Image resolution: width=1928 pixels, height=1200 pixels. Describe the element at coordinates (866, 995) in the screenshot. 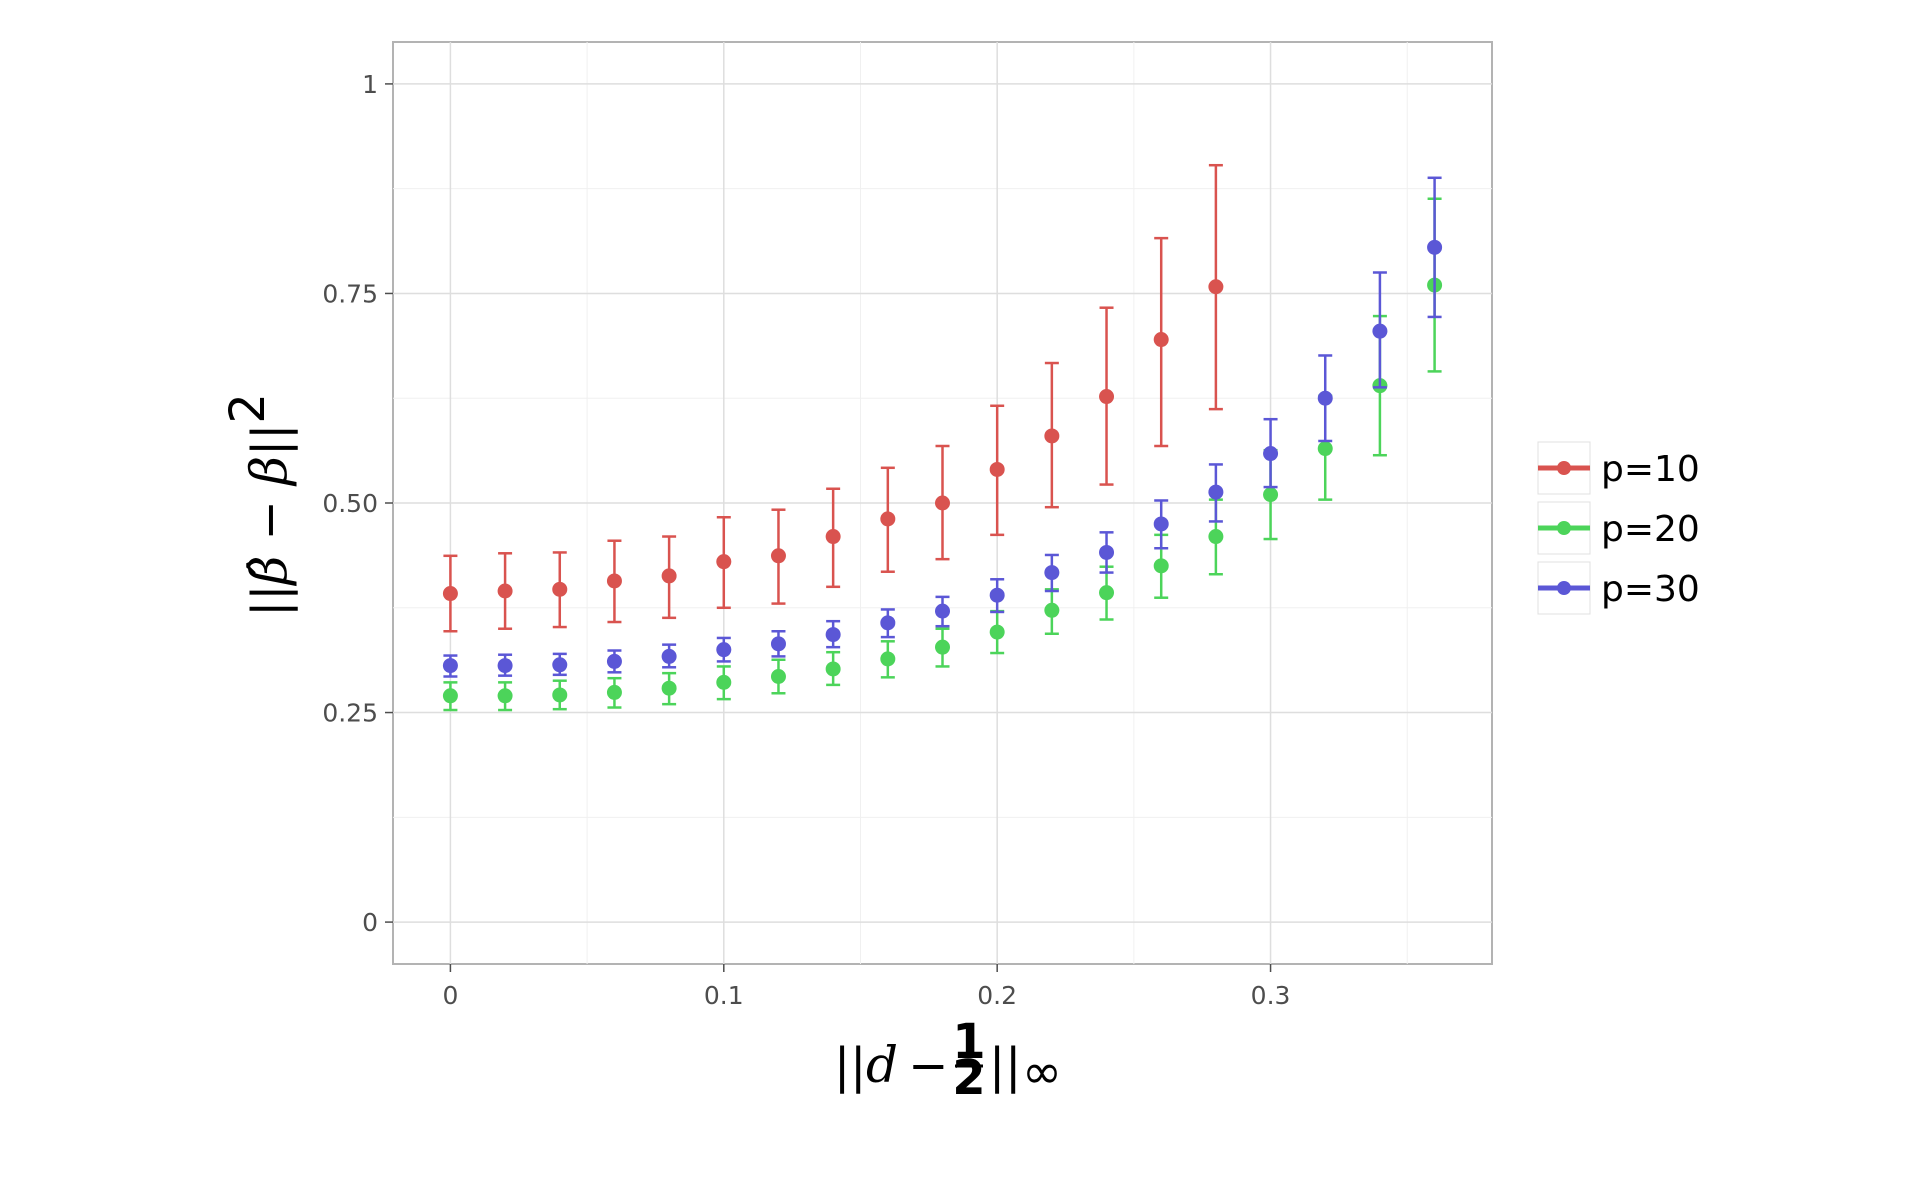

I see `x-tick-labels: 0 0.1 0.2 0.3` at that location.